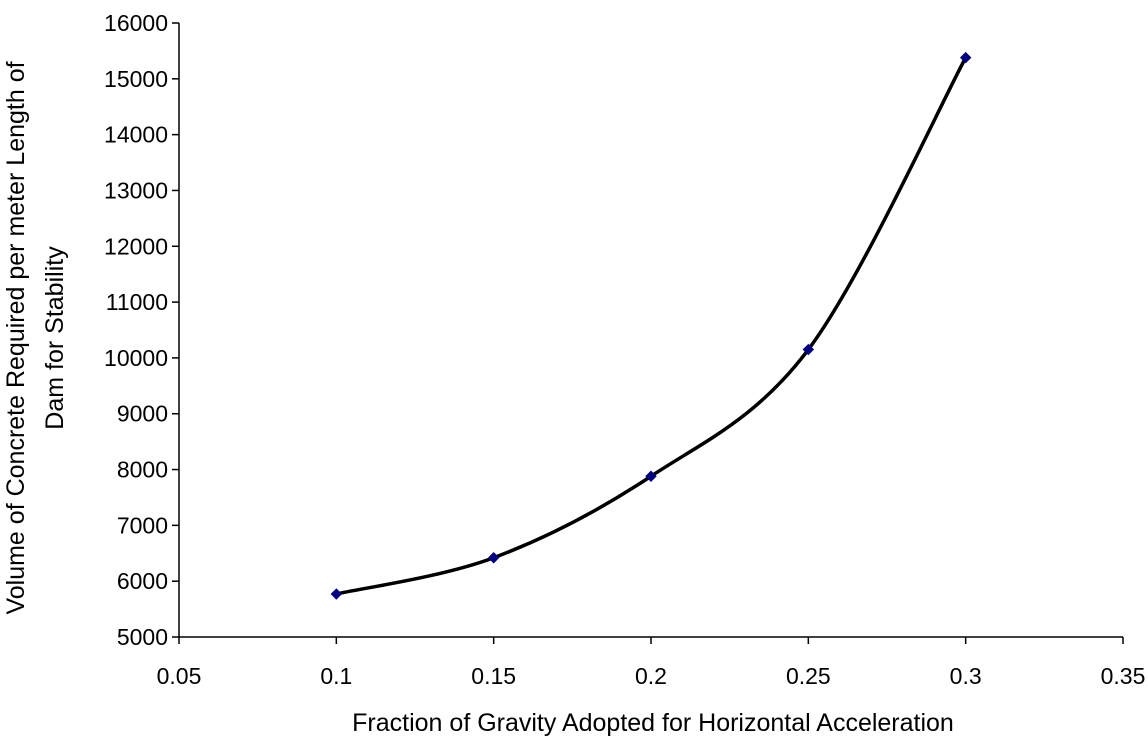 This screenshot has height=750, width=1148. Describe the element at coordinates (179, 676) in the screenshot. I see `x-tick-label: 0.05` at that location.